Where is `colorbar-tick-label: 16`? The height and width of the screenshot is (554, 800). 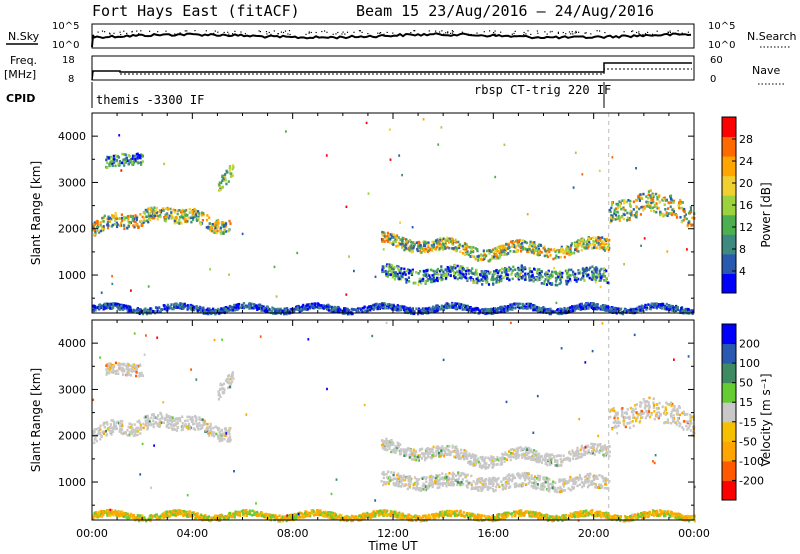 colorbar-tick-label: 16 is located at coordinates (746, 205).